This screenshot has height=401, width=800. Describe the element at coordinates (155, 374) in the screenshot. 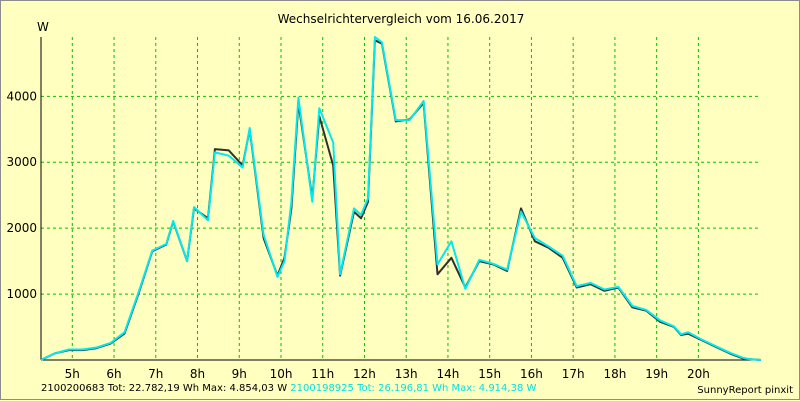

I see `x-tick-label-2: 7h` at that location.